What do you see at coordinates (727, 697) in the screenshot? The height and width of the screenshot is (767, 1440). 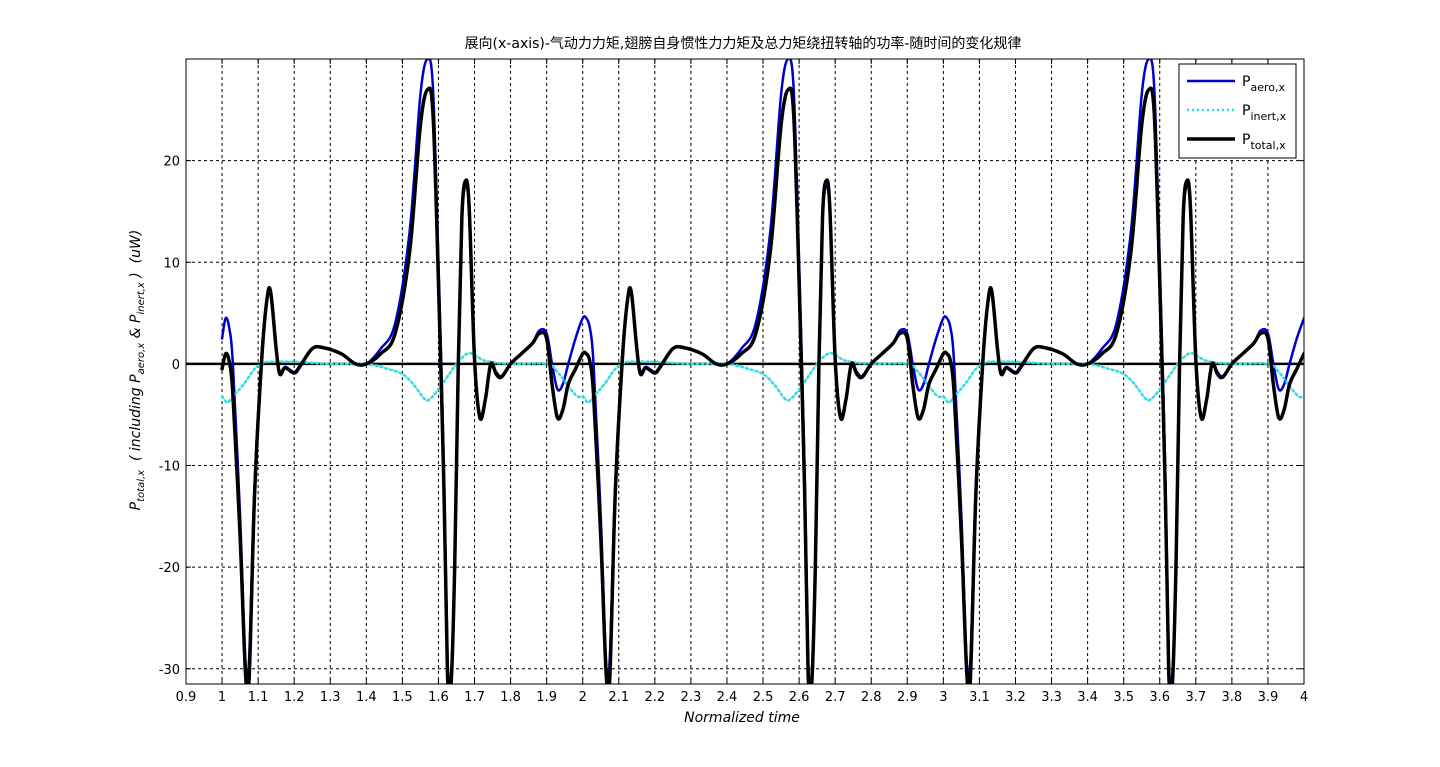 I see `x-tick-label: 2.4` at bounding box center [727, 697].